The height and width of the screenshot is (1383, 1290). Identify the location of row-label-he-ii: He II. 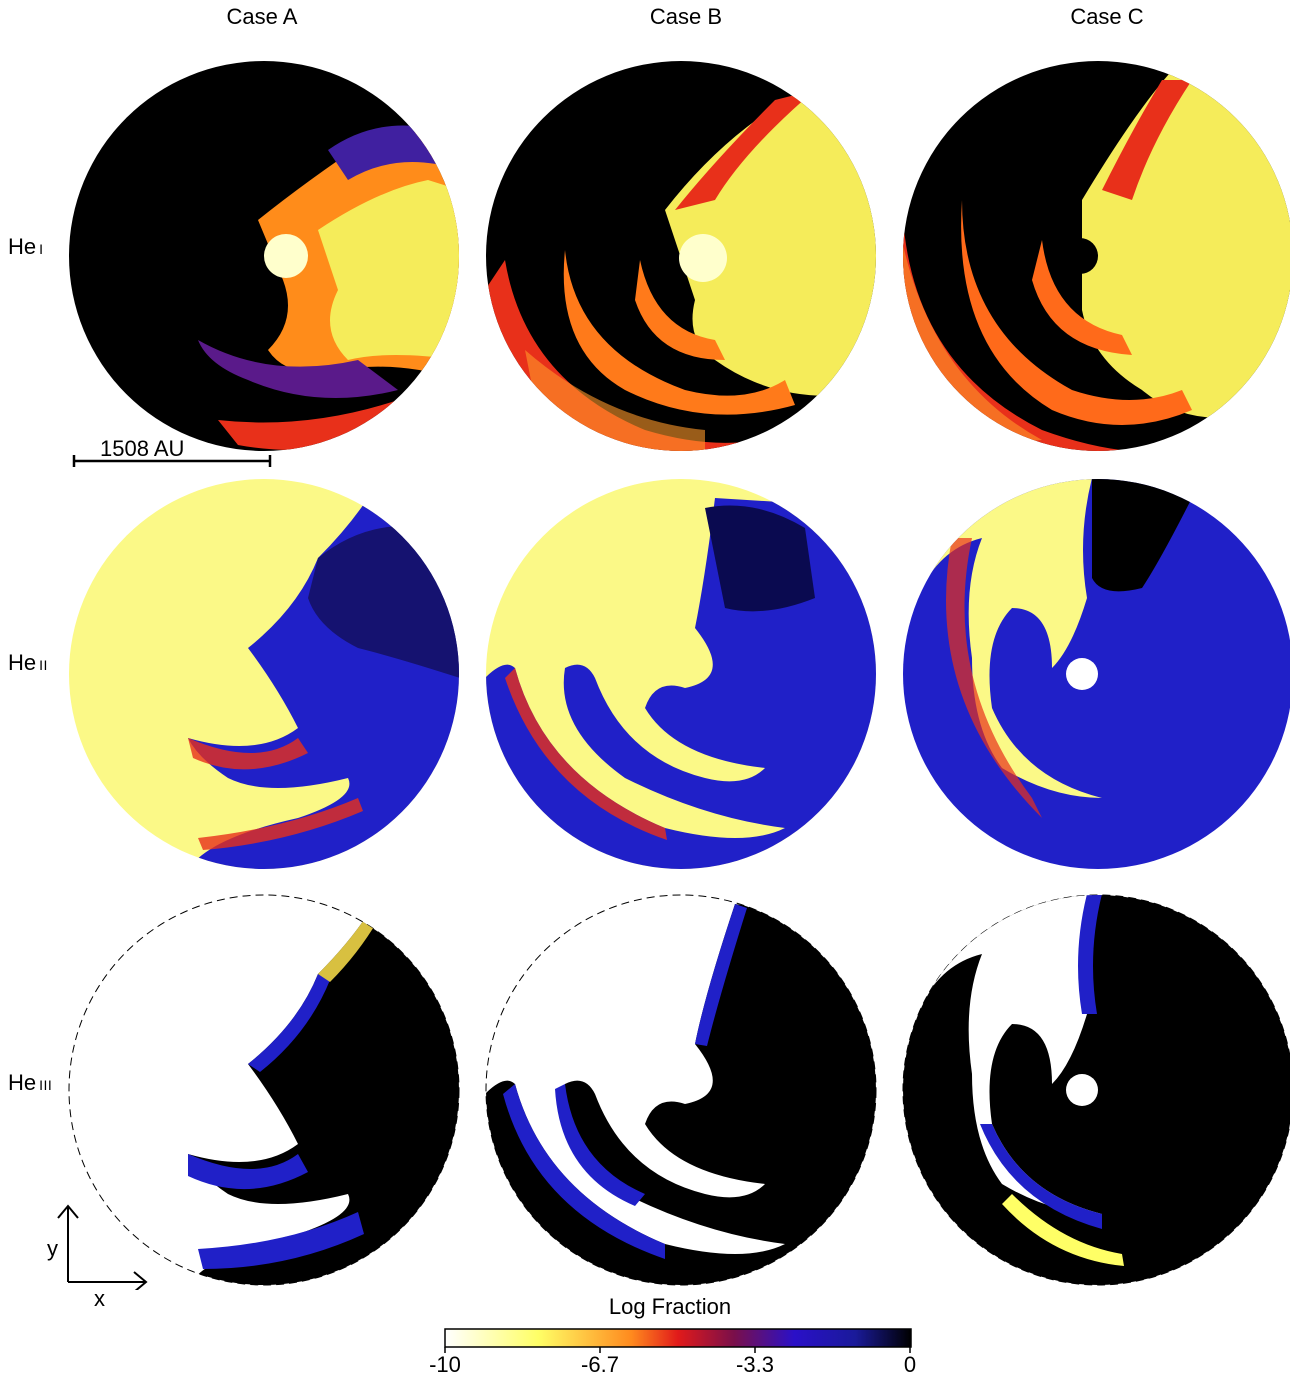
(28, 663).